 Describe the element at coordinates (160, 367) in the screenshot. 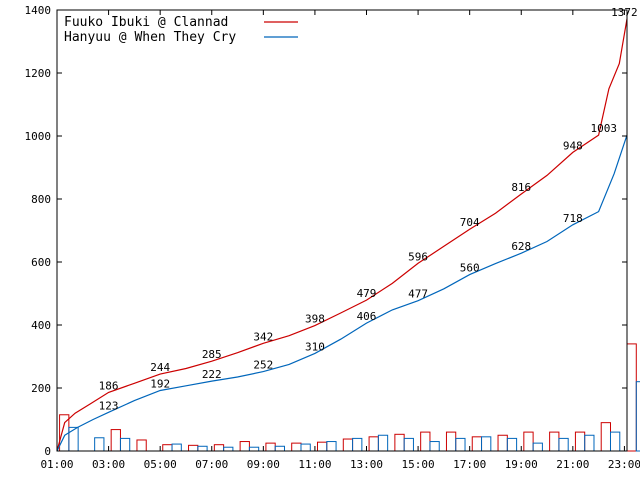

I see `data-label-series-1: 244` at that location.